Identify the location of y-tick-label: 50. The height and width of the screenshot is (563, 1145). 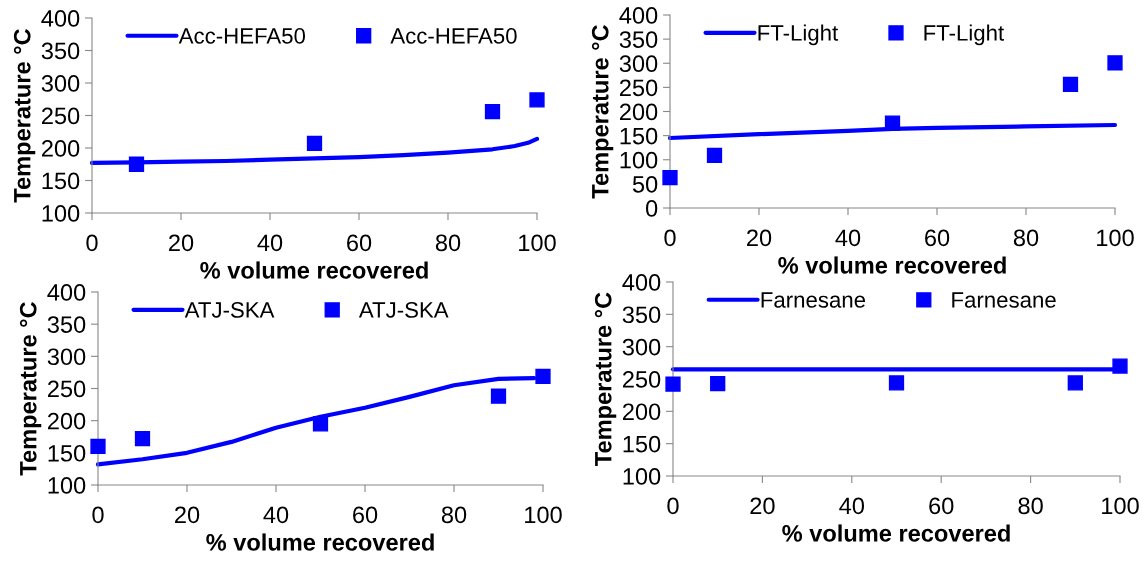
(645, 184).